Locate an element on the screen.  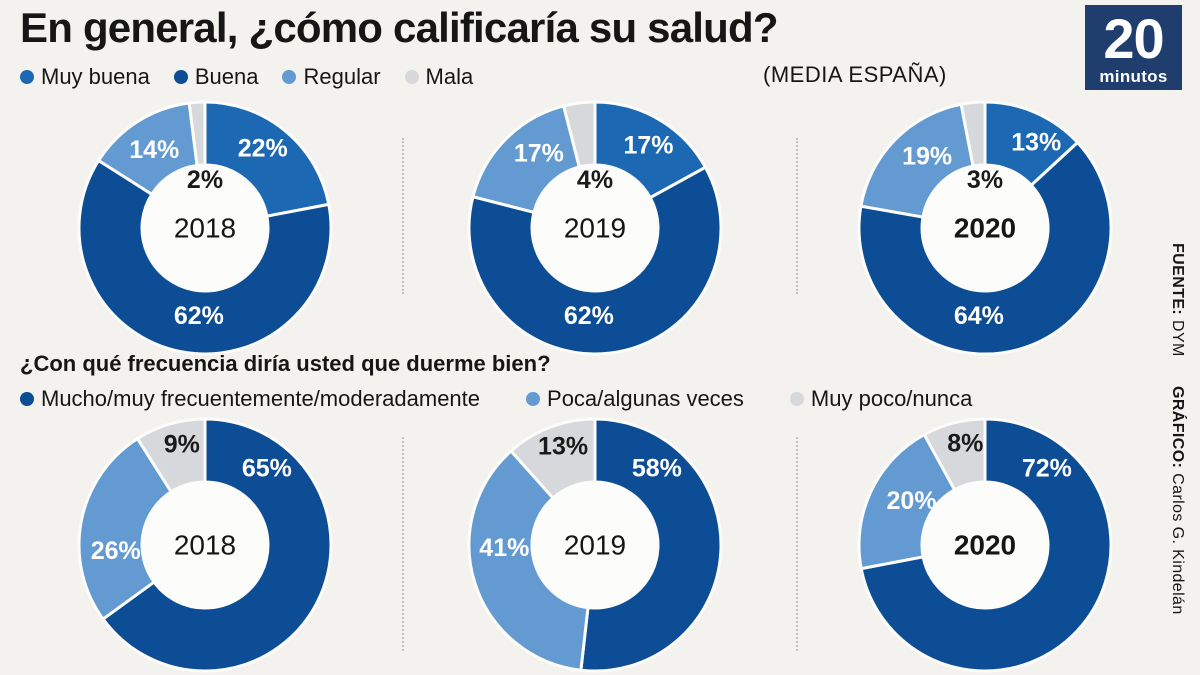
donut-segment-regular is located at coordinates (917, 160).